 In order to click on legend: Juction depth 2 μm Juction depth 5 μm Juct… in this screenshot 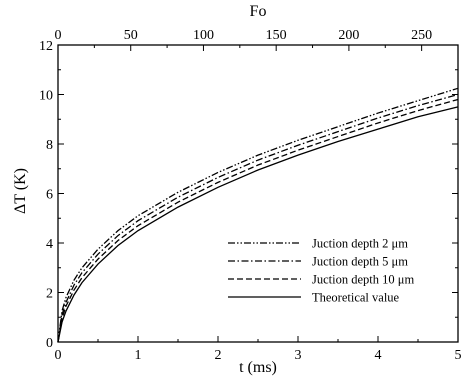, I will do `click(321, 271)`.